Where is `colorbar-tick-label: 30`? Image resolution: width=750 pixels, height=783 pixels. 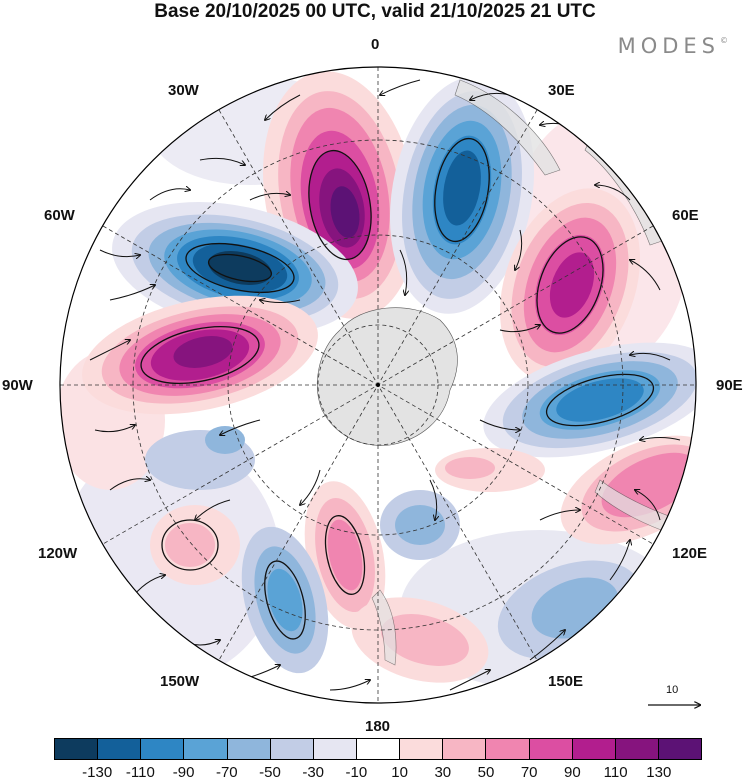
colorbar-tick-label: 30 is located at coordinates (443, 772).